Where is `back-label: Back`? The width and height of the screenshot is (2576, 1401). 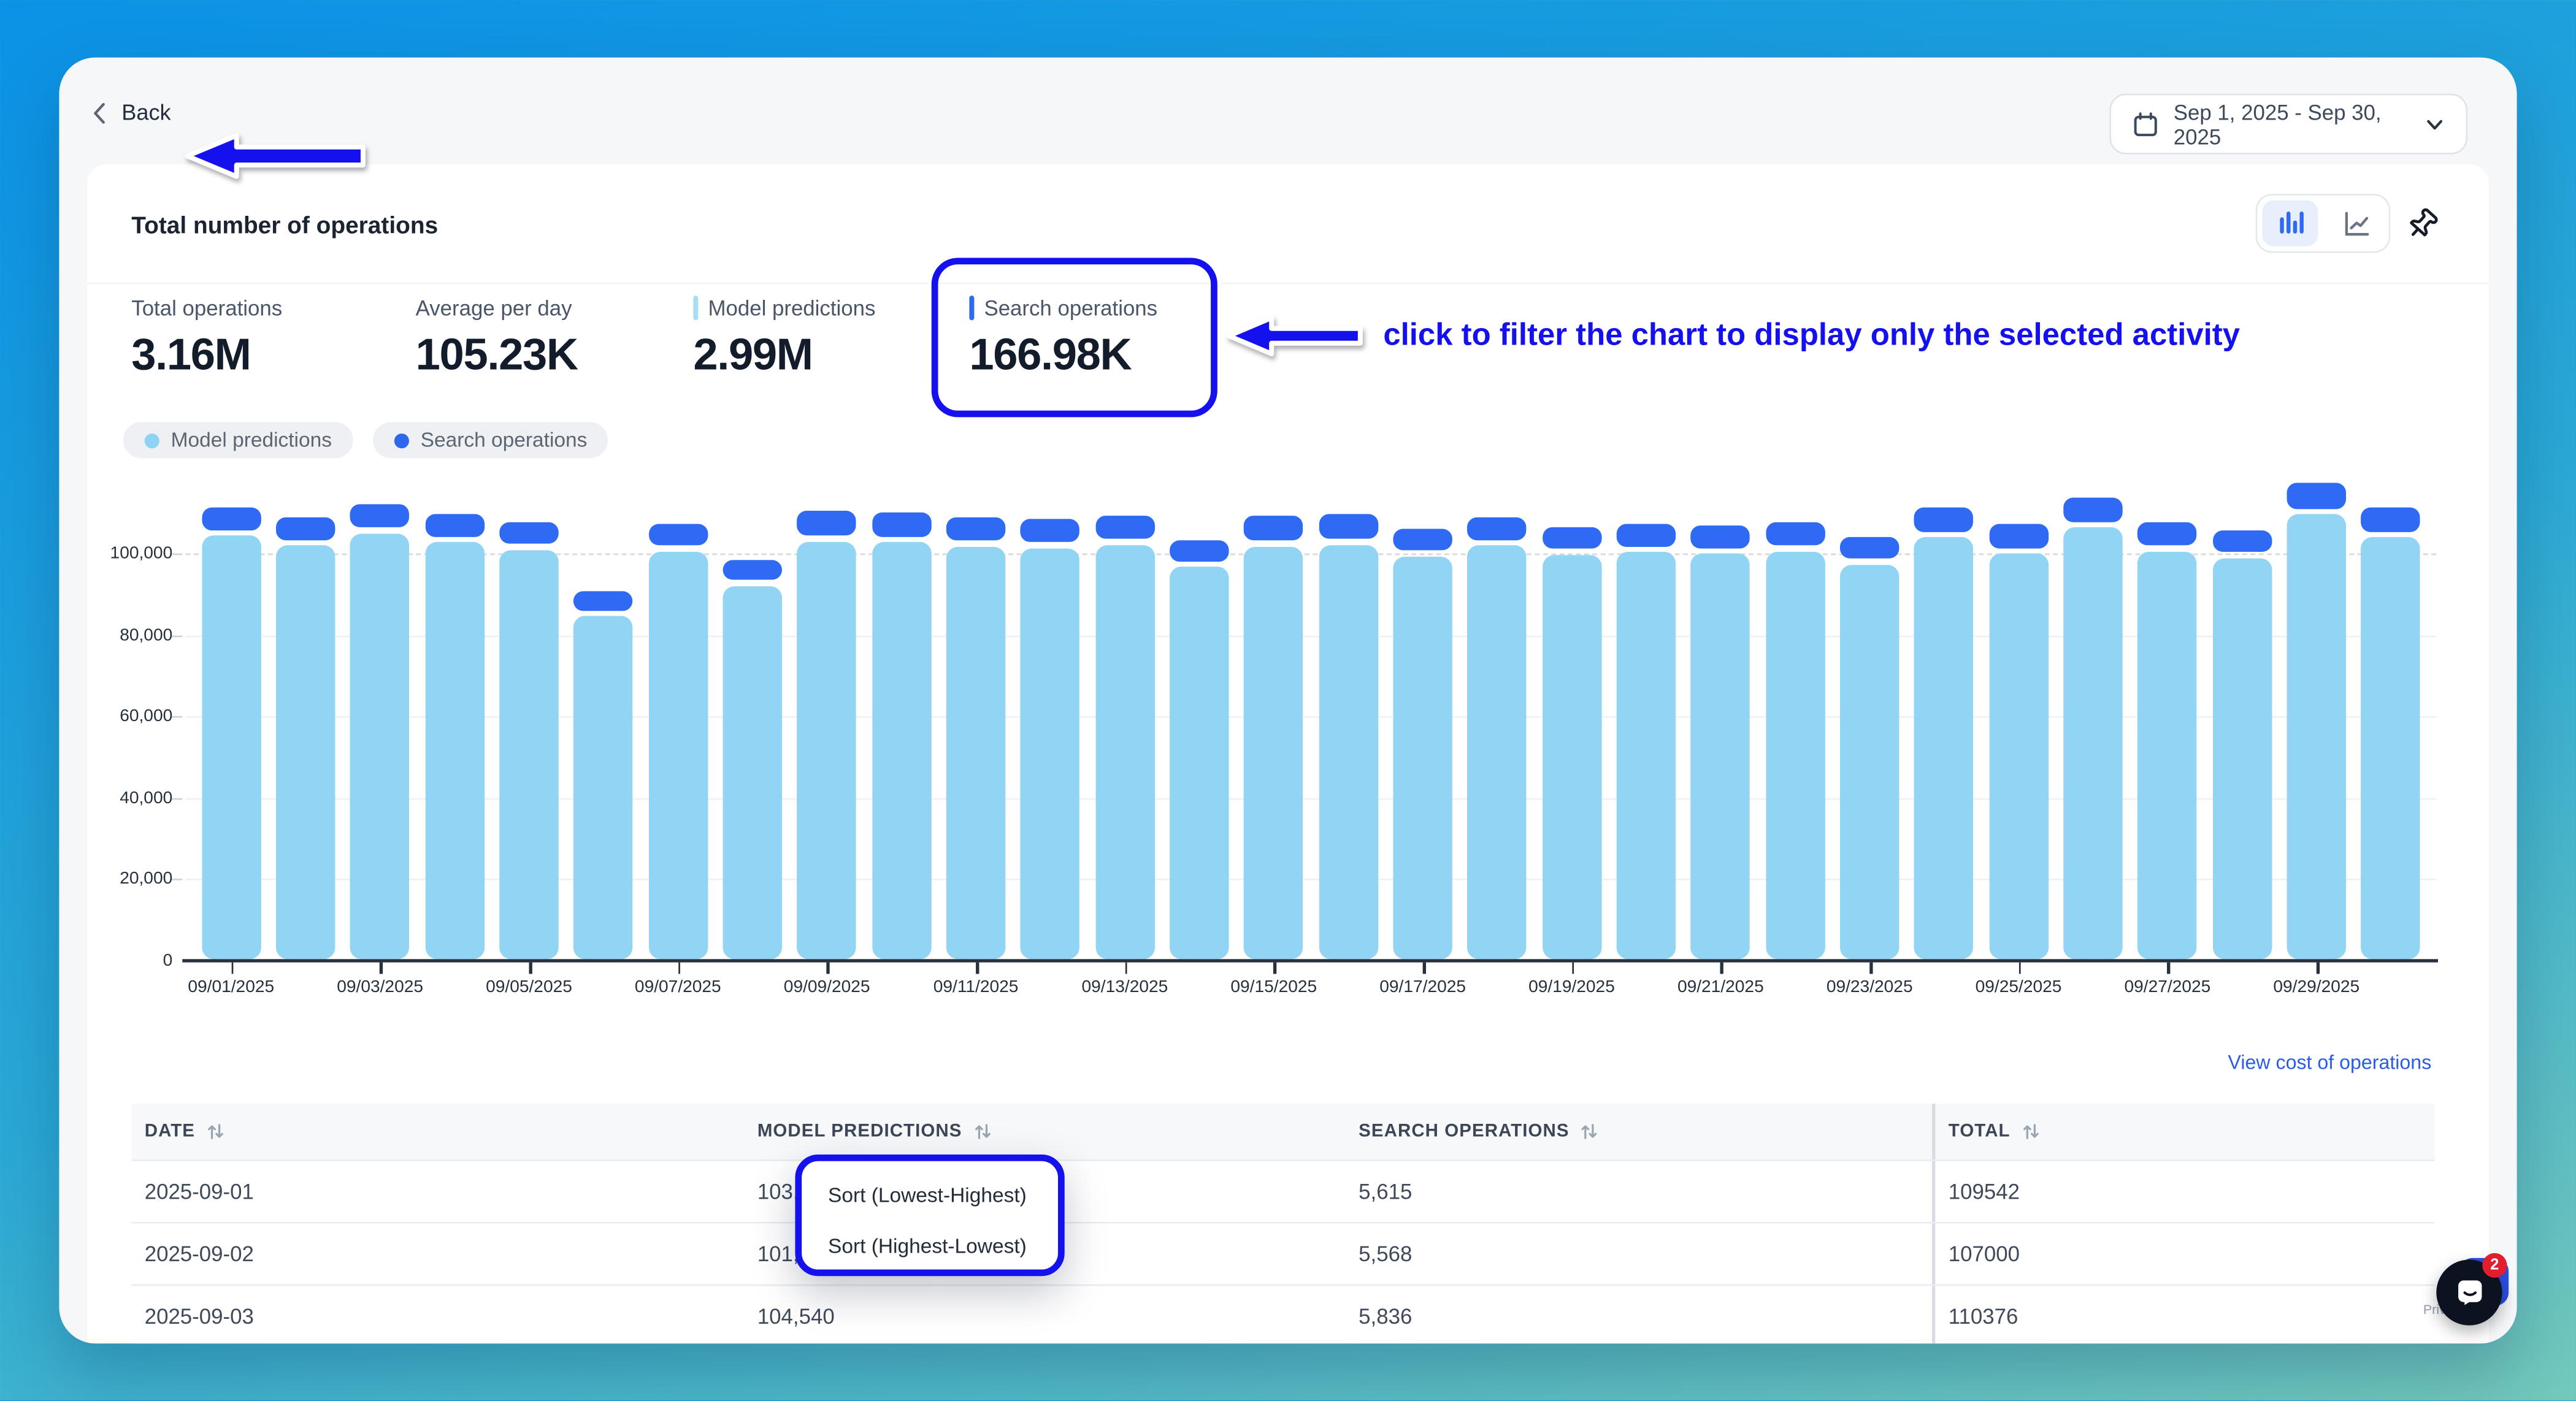 back-label: Back is located at coordinates (146, 112).